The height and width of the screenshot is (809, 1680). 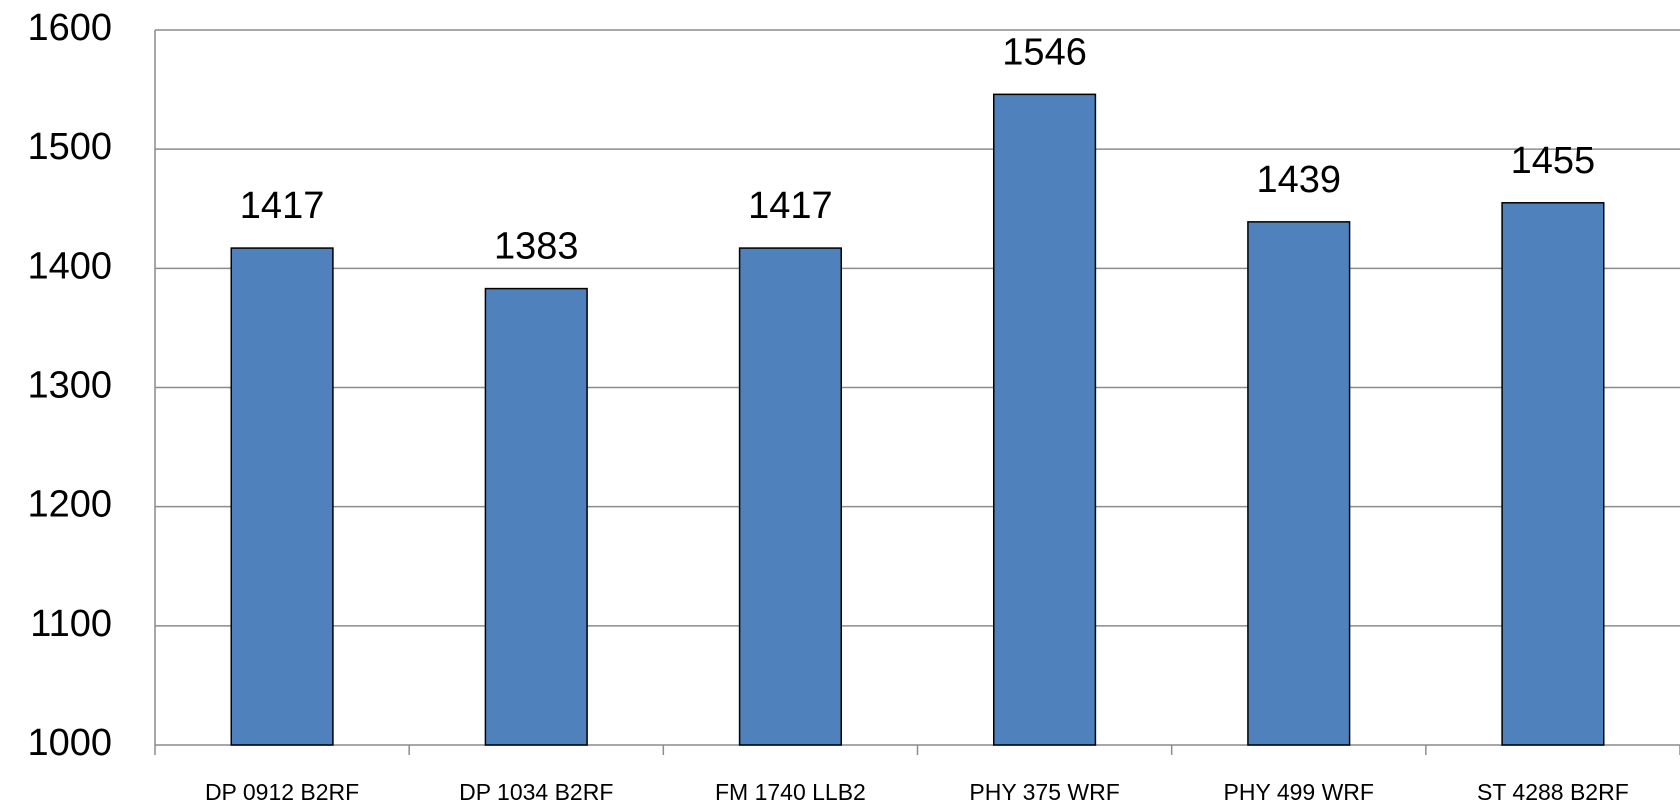 What do you see at coordinates (71, 624) in the screenshot?
I see `y-tick-label: 1100` at bounding box center [71, 624].